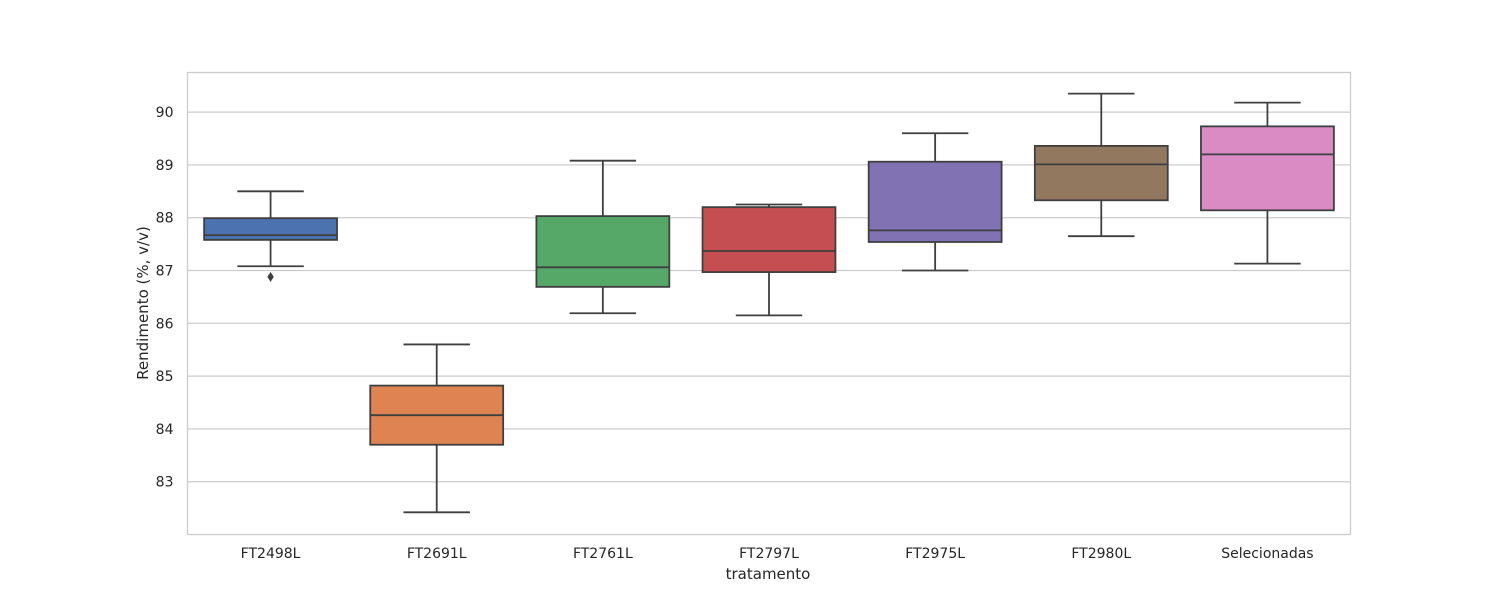  Describe the element at coordinates (603, 554) in the screenshot. I see `x-tick-label: FT2761L` at that location.